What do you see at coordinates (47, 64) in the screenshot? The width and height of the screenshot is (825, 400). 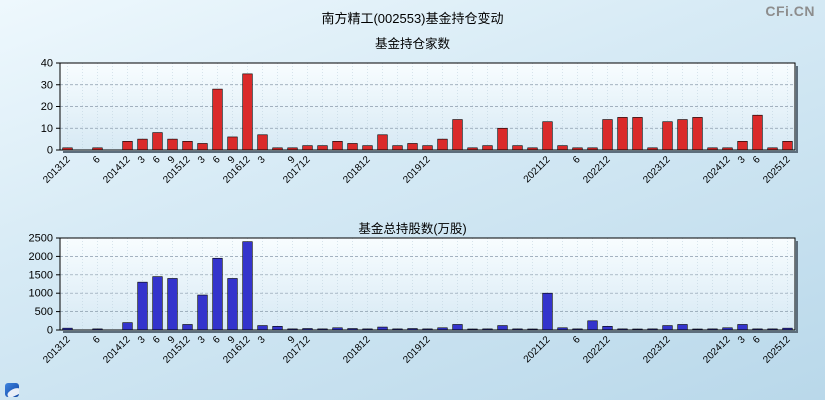 I see `y-tick-label: 40` at bounding box center [47, 64].